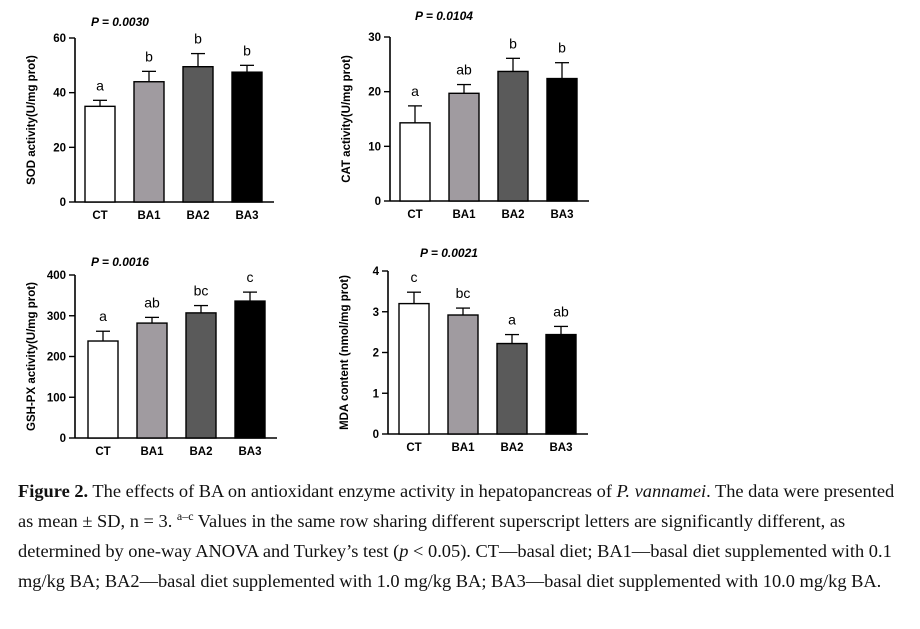  Describe the element at coordinates (561, 311) in the screenshot. I see `panel4-sig-letter: ab` at that location.